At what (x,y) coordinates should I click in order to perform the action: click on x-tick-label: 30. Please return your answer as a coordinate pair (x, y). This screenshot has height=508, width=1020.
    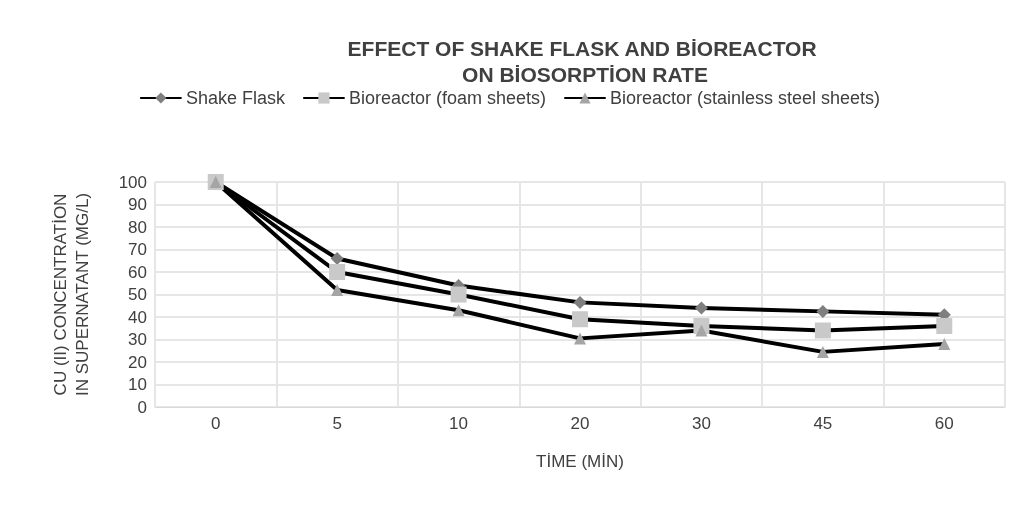
    Looking at the image, I should click on (701, 423).